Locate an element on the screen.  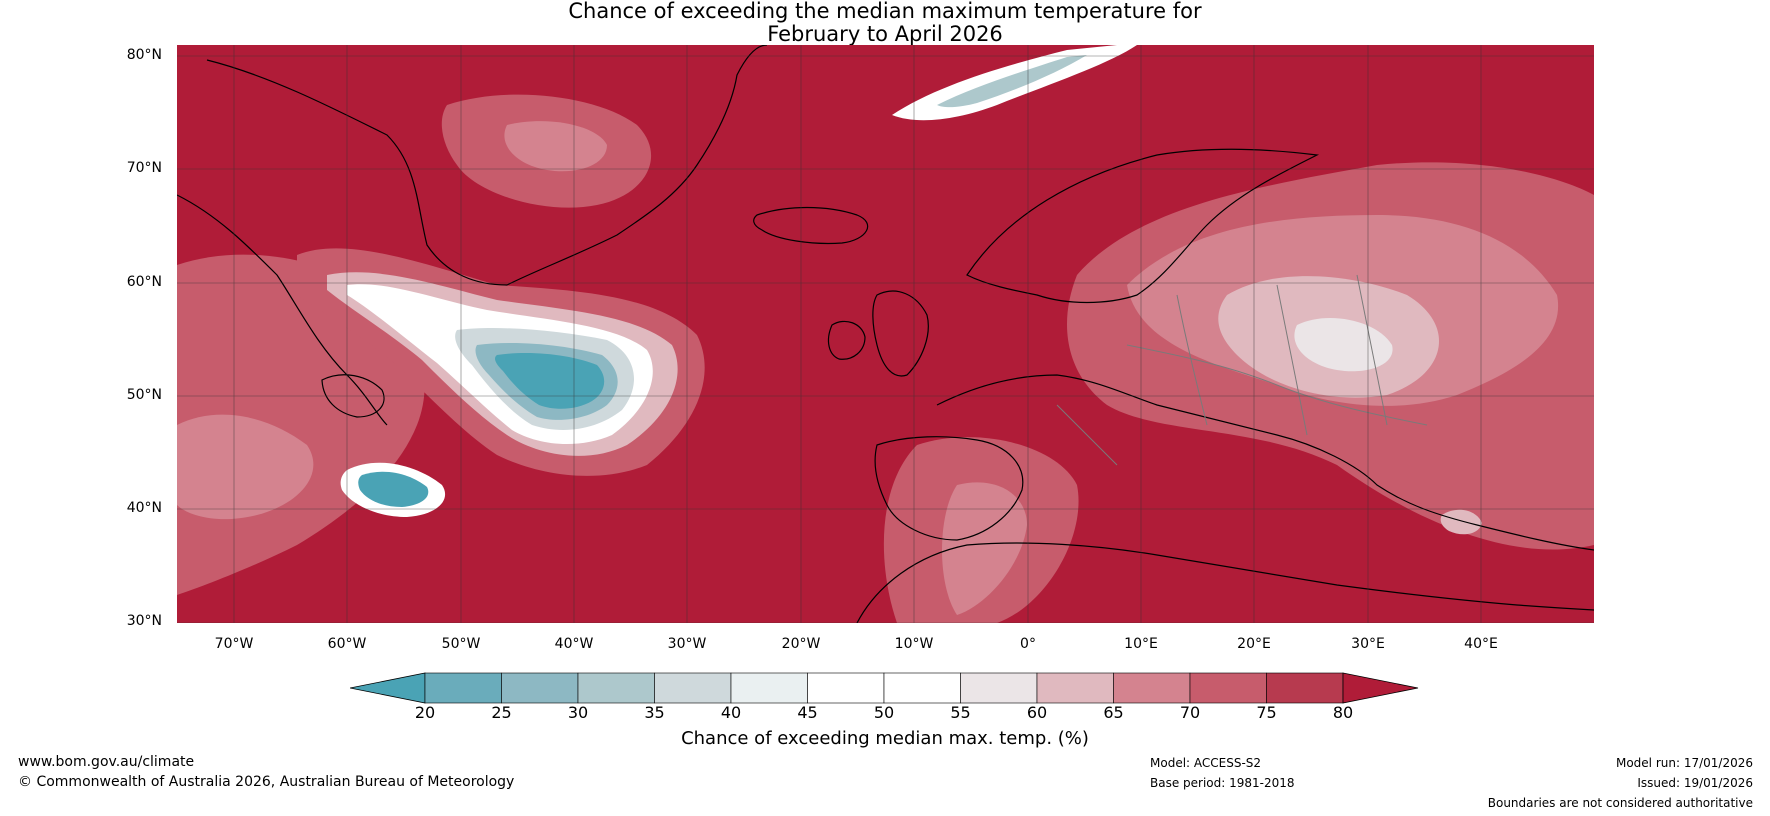
colorbar-tick-label: 40 is located at coordinates (731, 712).